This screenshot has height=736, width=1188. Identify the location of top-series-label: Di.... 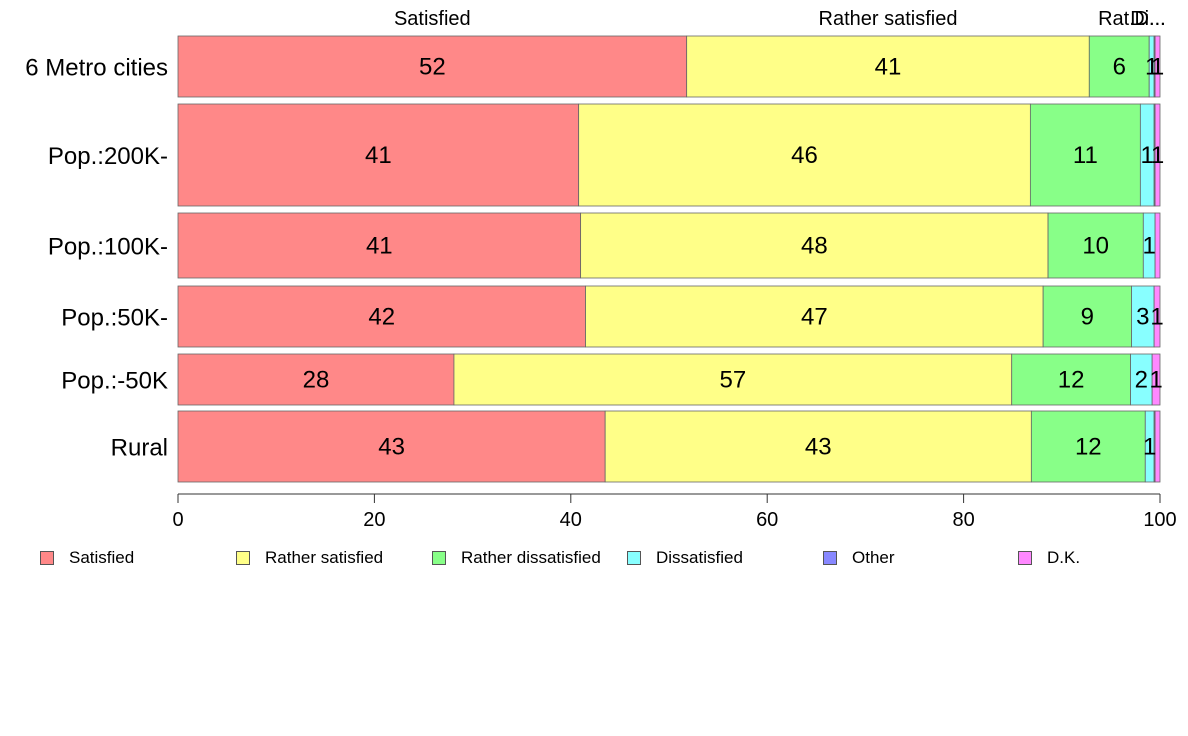
(1148, 19).